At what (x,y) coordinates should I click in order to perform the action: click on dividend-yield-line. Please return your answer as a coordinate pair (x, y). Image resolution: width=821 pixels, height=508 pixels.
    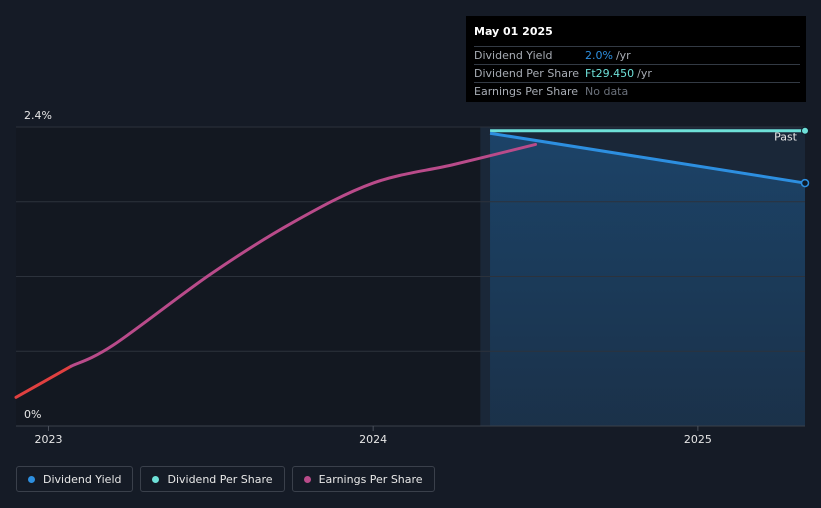
    Looking at the image, I should click on (647, 158).